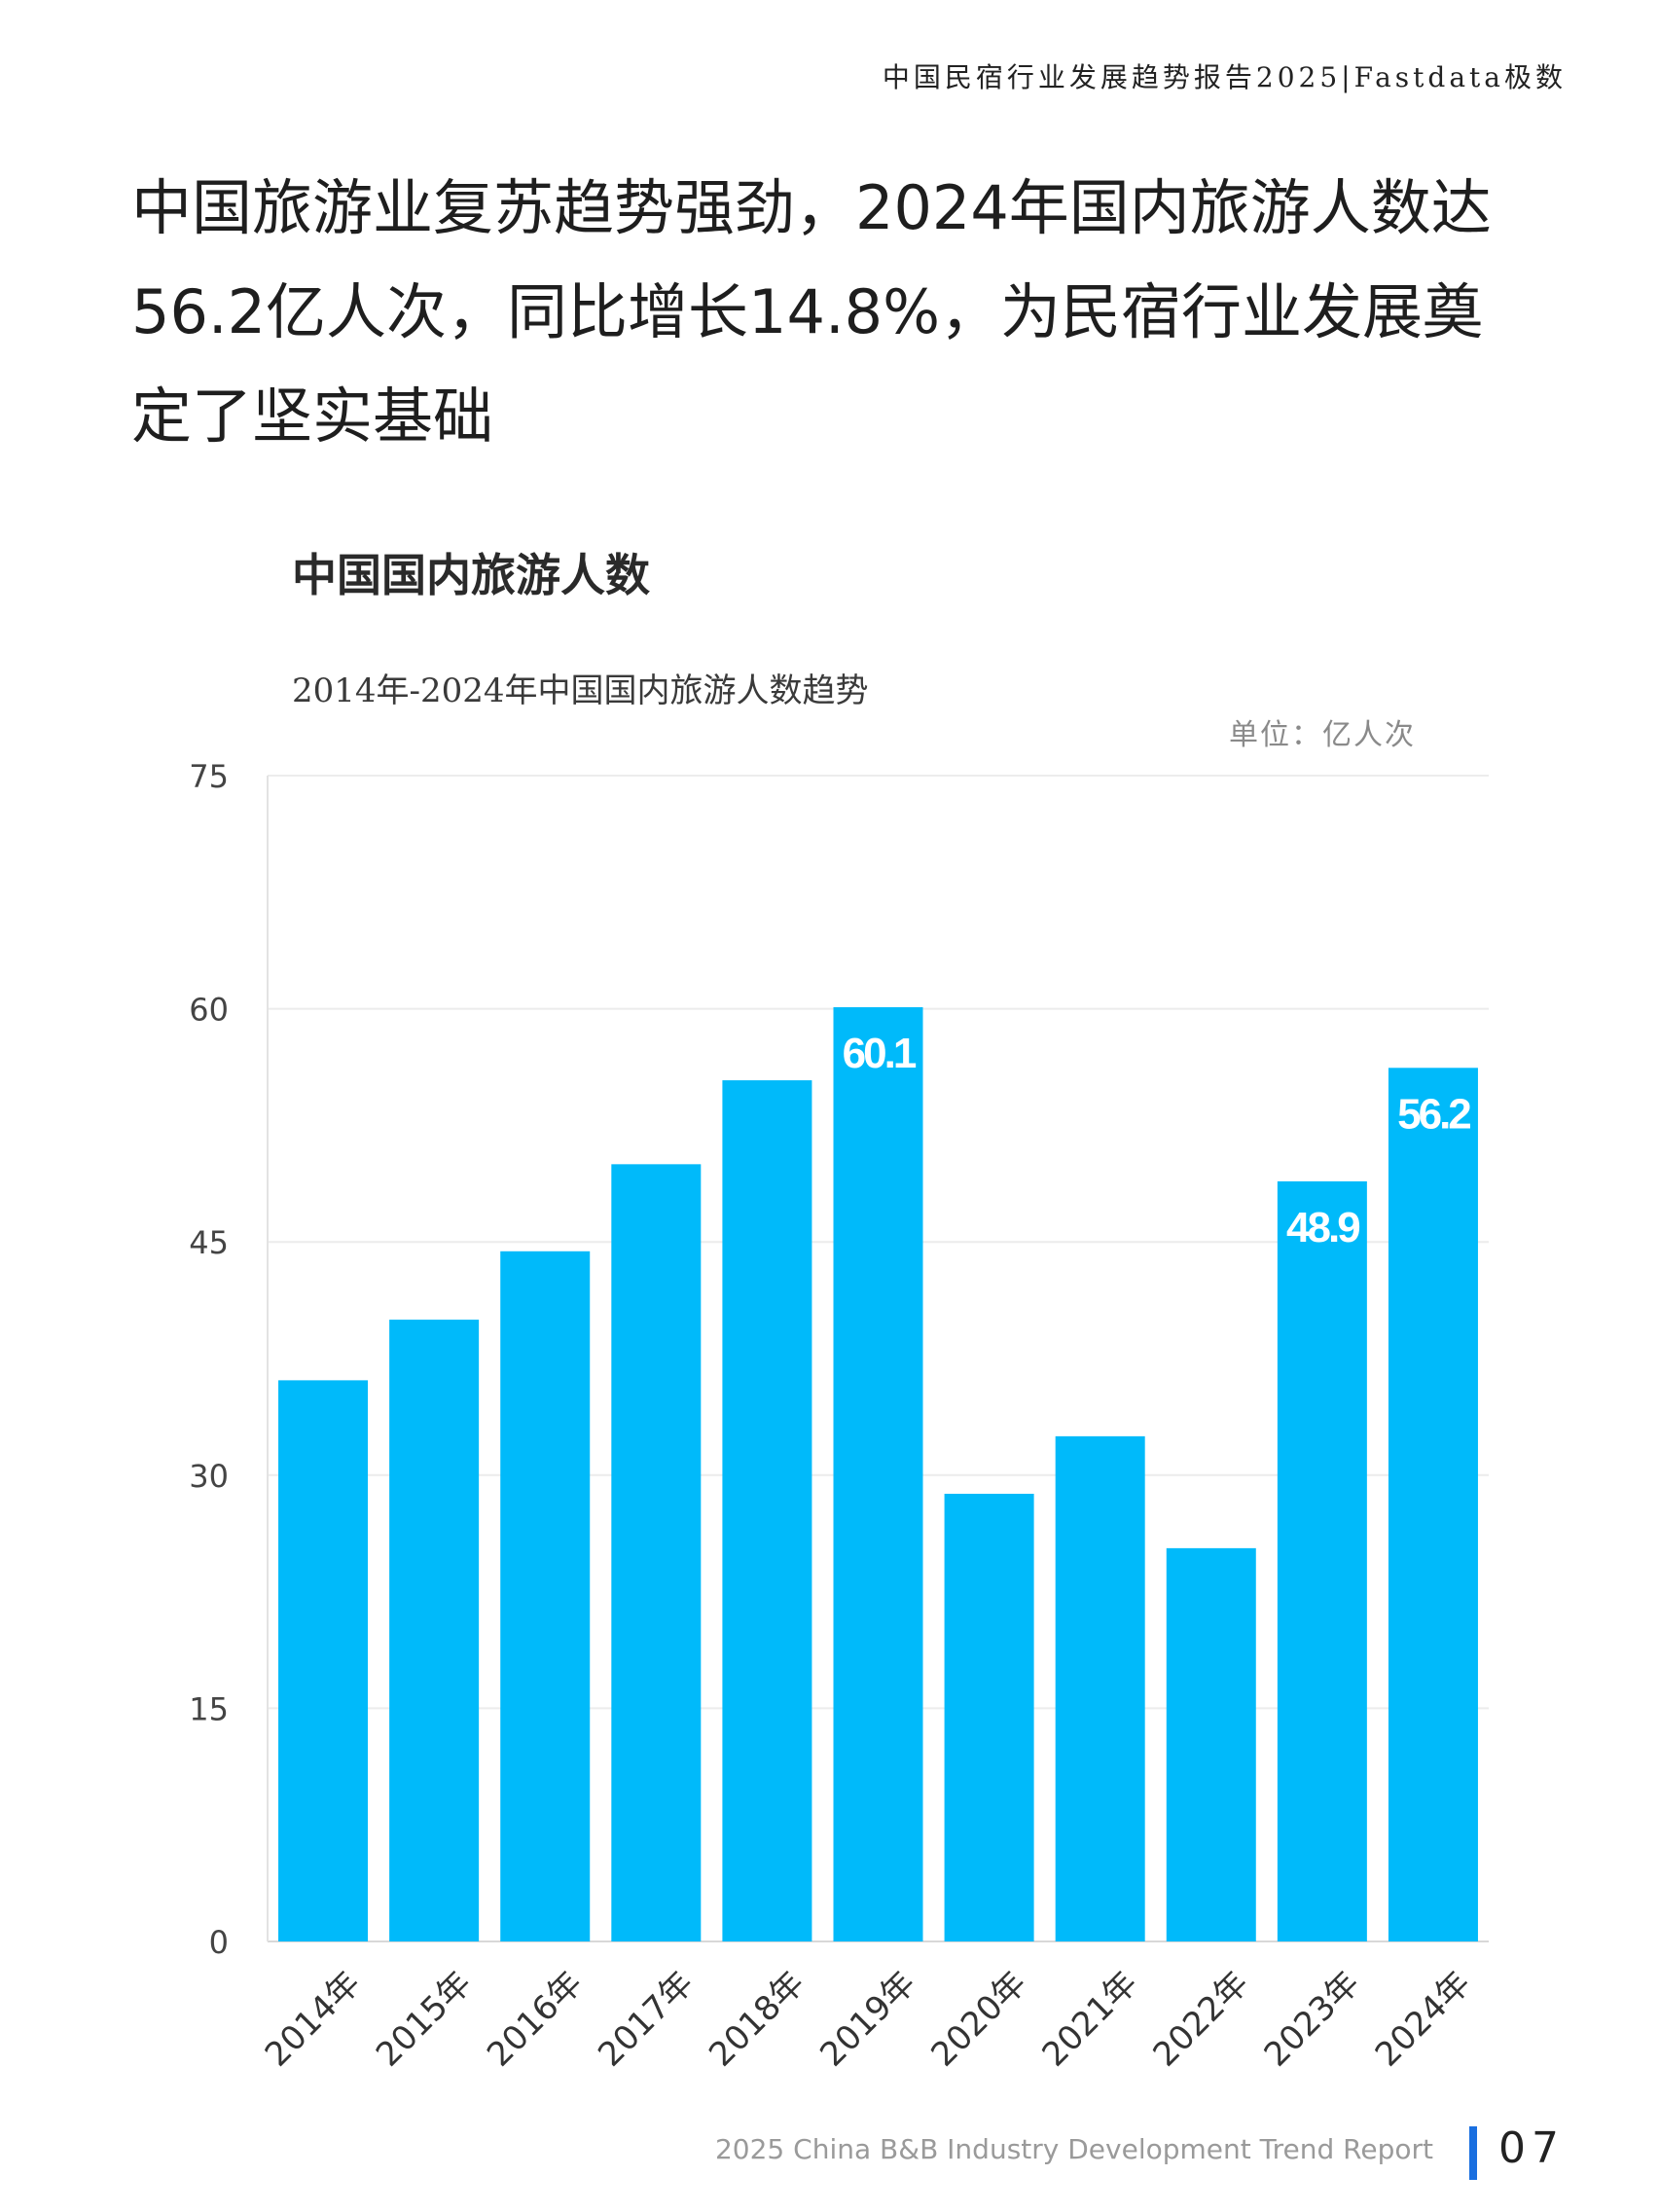  Describe the element at coordinates (1224, 77) in the screenshot. I see `report-header: 中国民宿行业发展趋势报告2025|Fastdata极数` at that location.